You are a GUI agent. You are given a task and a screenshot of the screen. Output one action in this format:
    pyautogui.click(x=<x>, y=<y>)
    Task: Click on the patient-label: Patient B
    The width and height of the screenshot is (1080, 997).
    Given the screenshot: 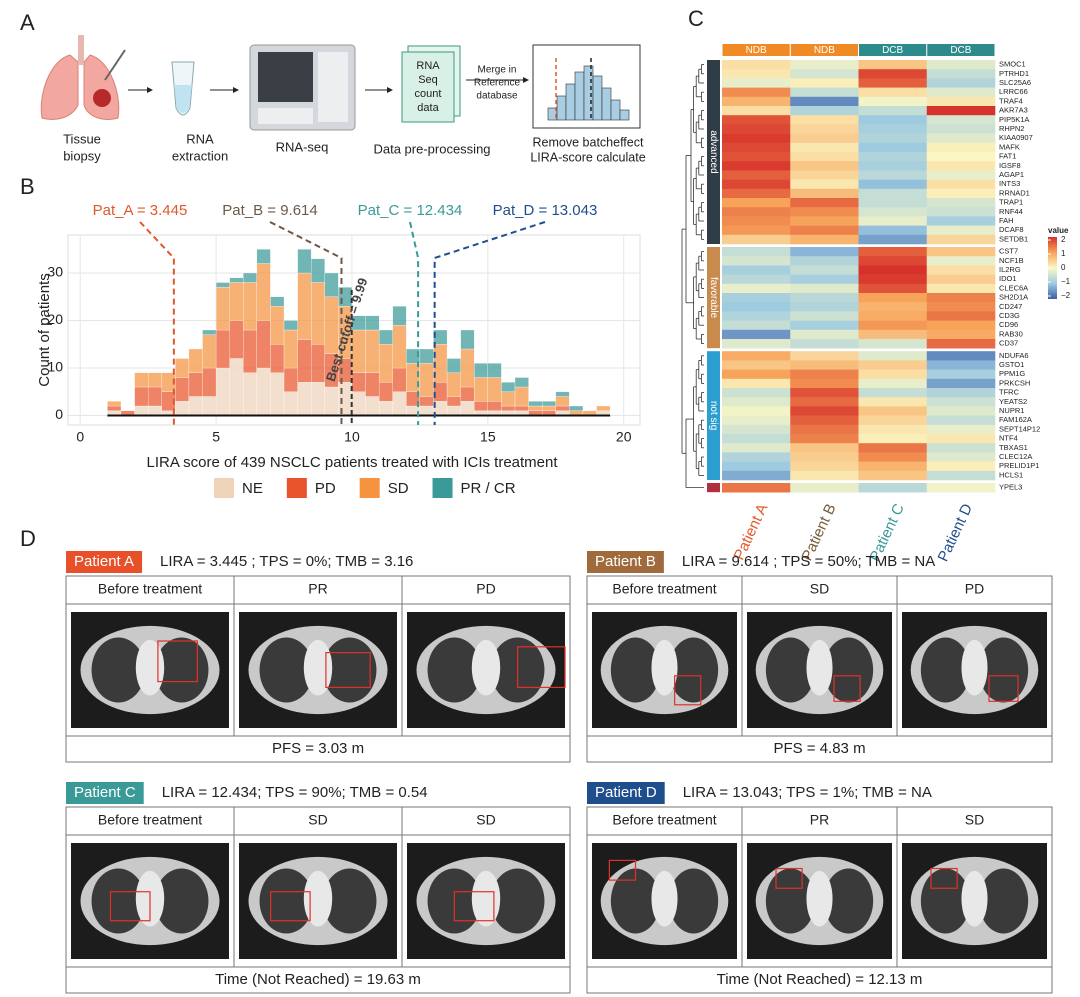 What is the action you would take?
    pyautogui.click(x=625, y=561)
    